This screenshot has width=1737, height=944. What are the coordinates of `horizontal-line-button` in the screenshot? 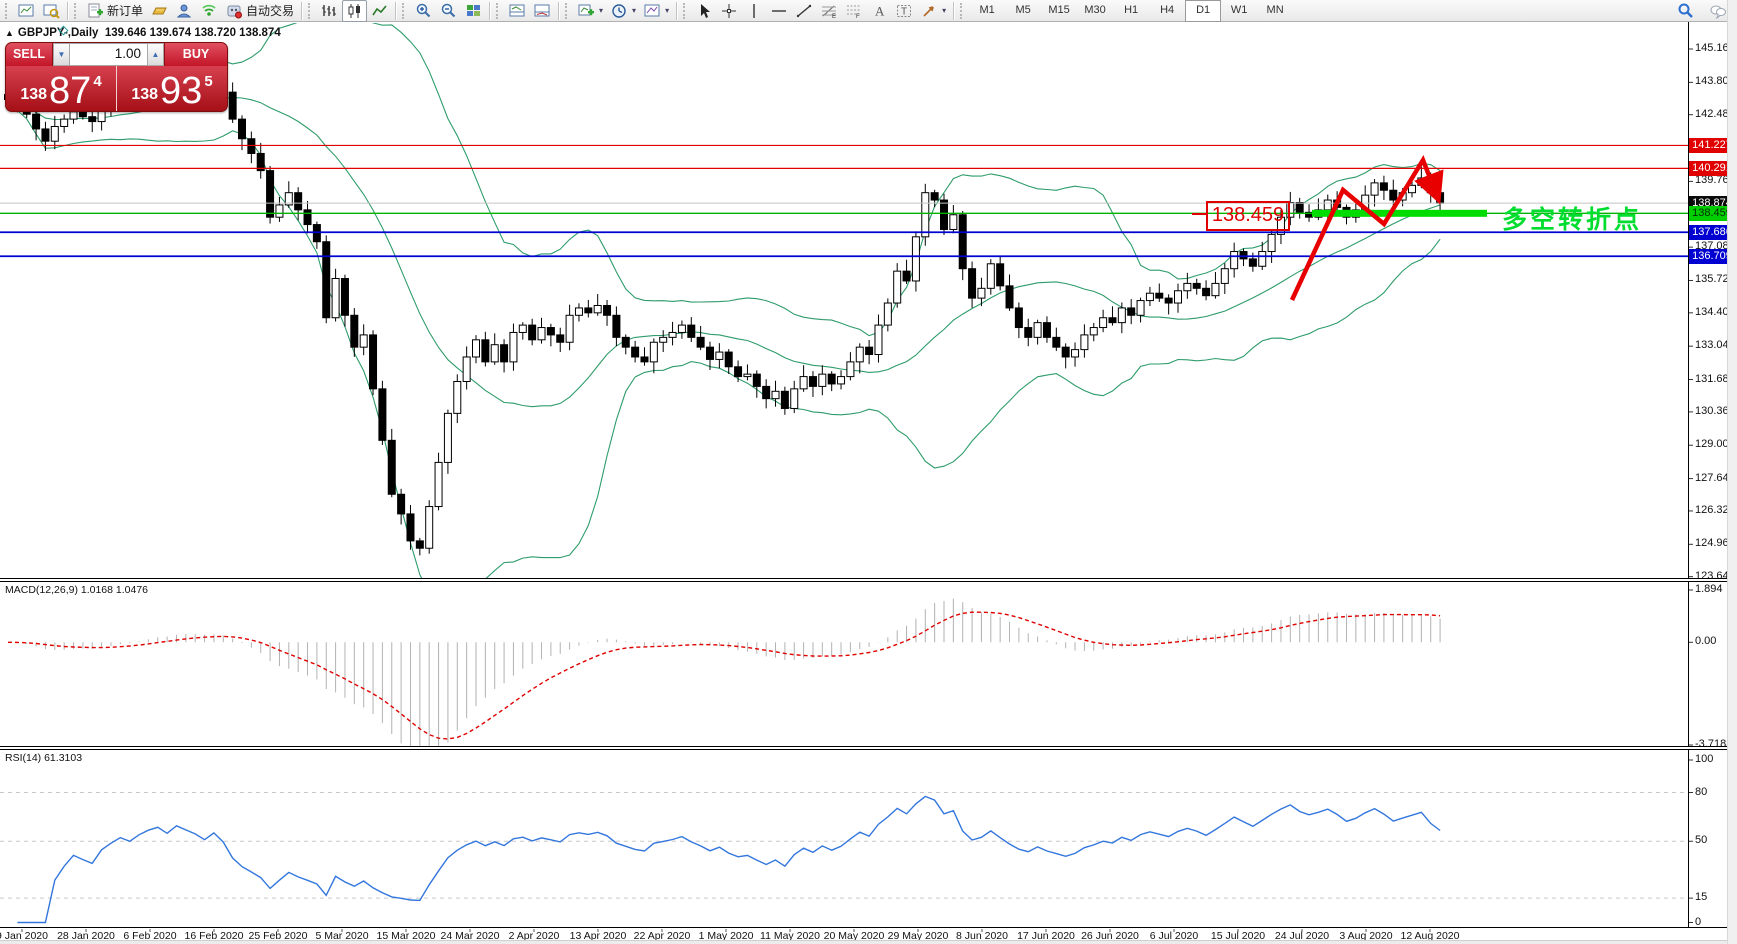 It's located at (779, 11).